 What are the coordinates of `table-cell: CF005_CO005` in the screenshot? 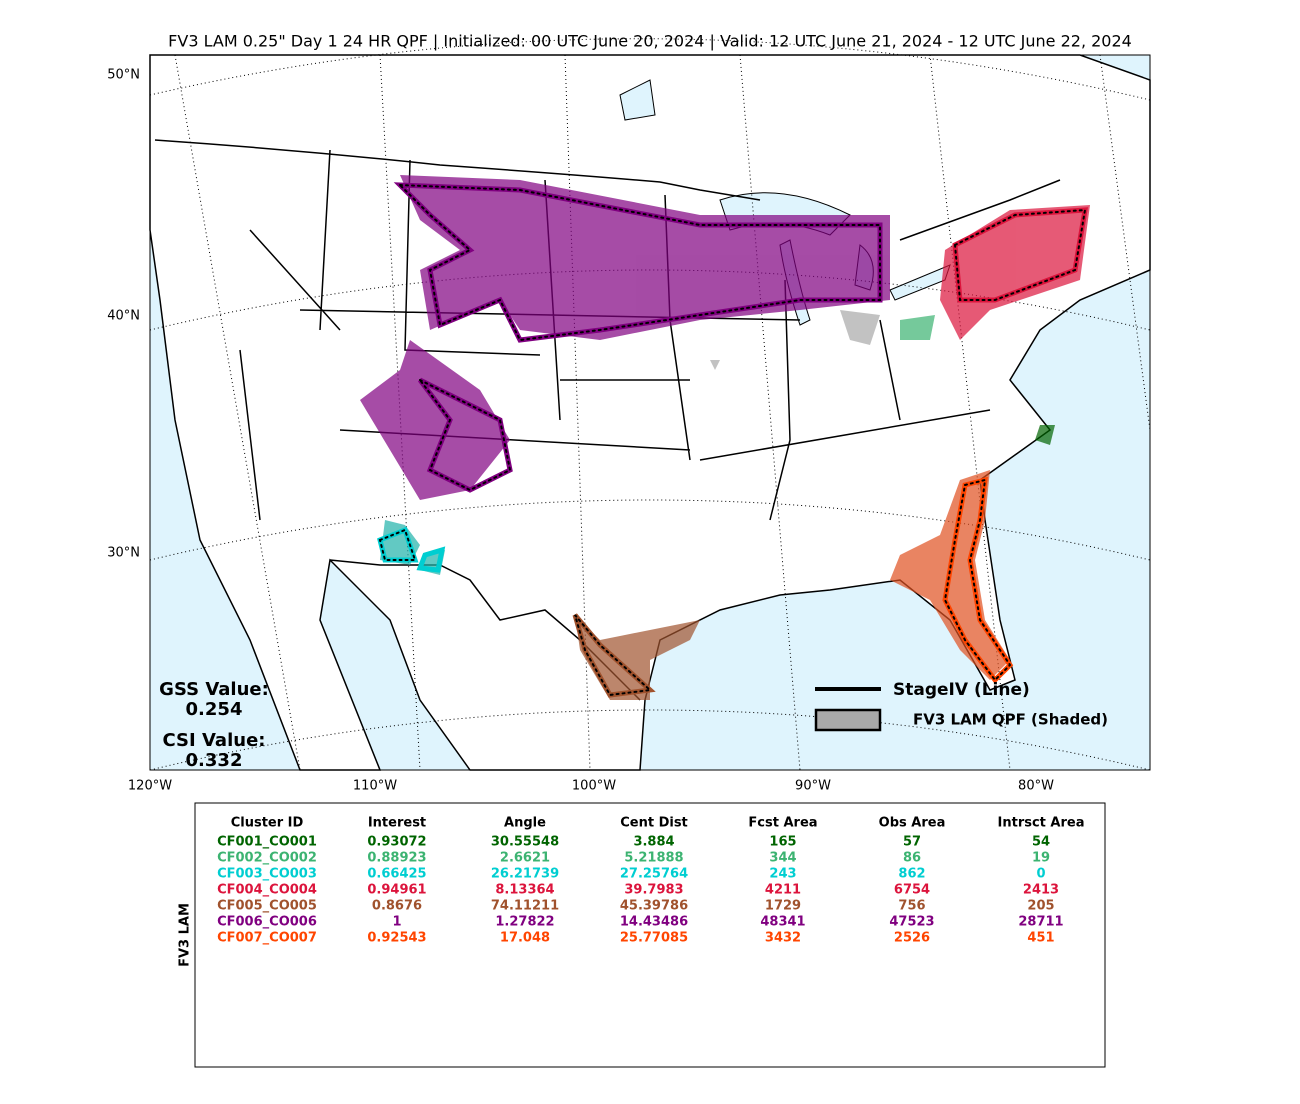 It's located at (267, 906).